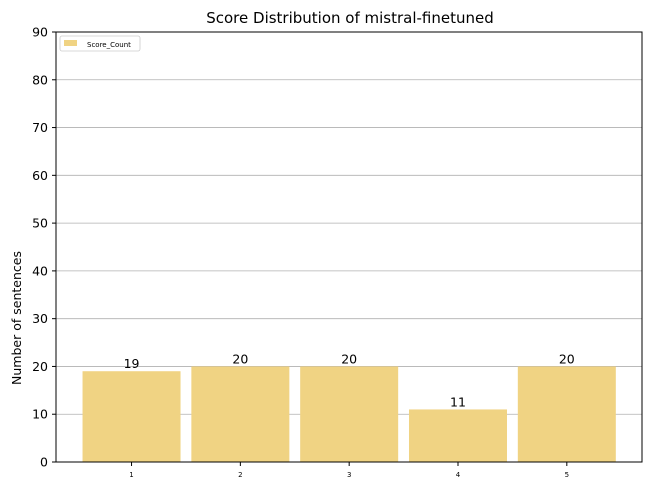  What do you see at coordinates (40, 318) in the screenshot?
I see `y-tick-label: 30` at bounding box center [40, 318].